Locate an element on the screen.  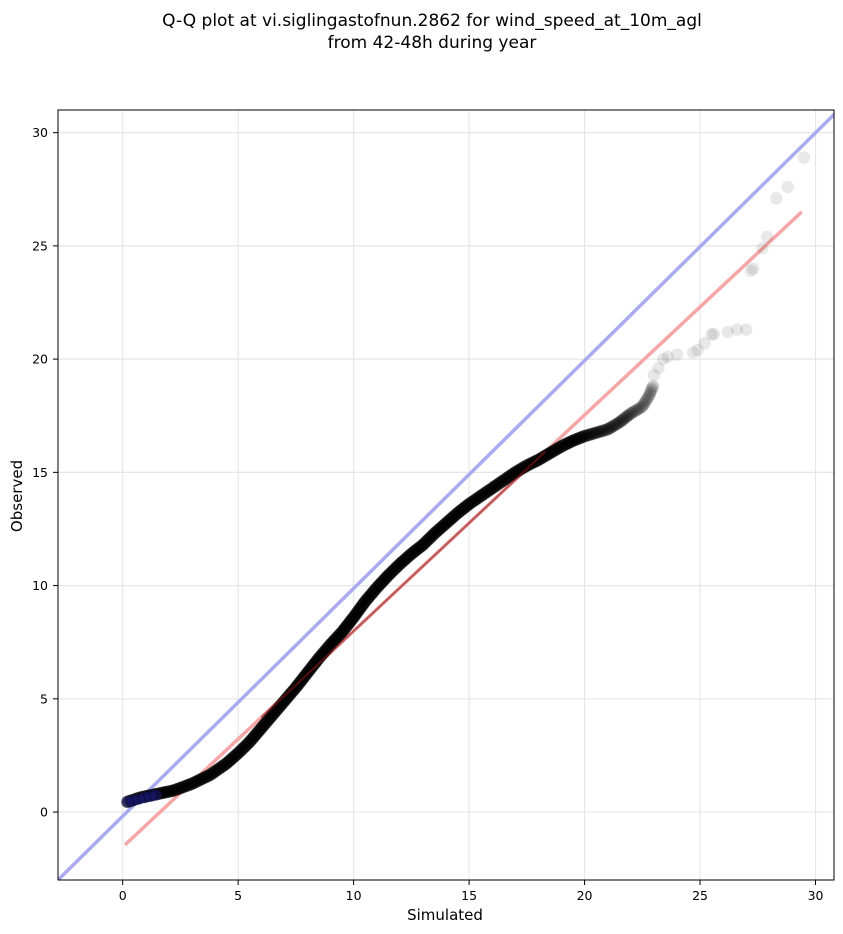
y-axis-ticks: 0 5 10 15 20 25 30 is located at coordinates (45, 472).